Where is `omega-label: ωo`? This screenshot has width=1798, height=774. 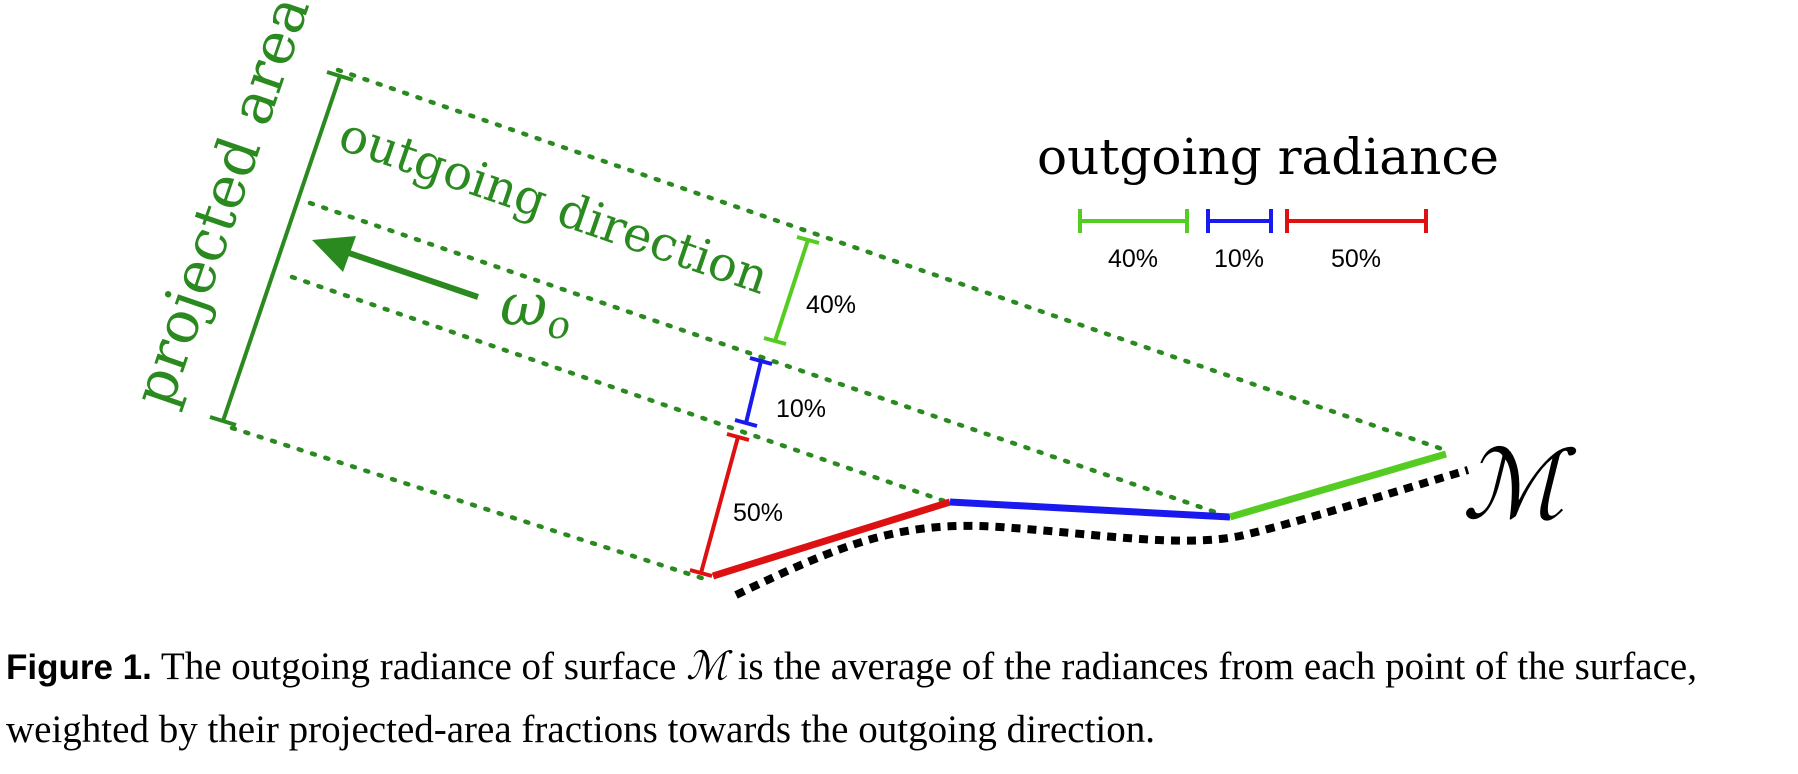 omega-label: ωo is located at coordinates (535, 309).